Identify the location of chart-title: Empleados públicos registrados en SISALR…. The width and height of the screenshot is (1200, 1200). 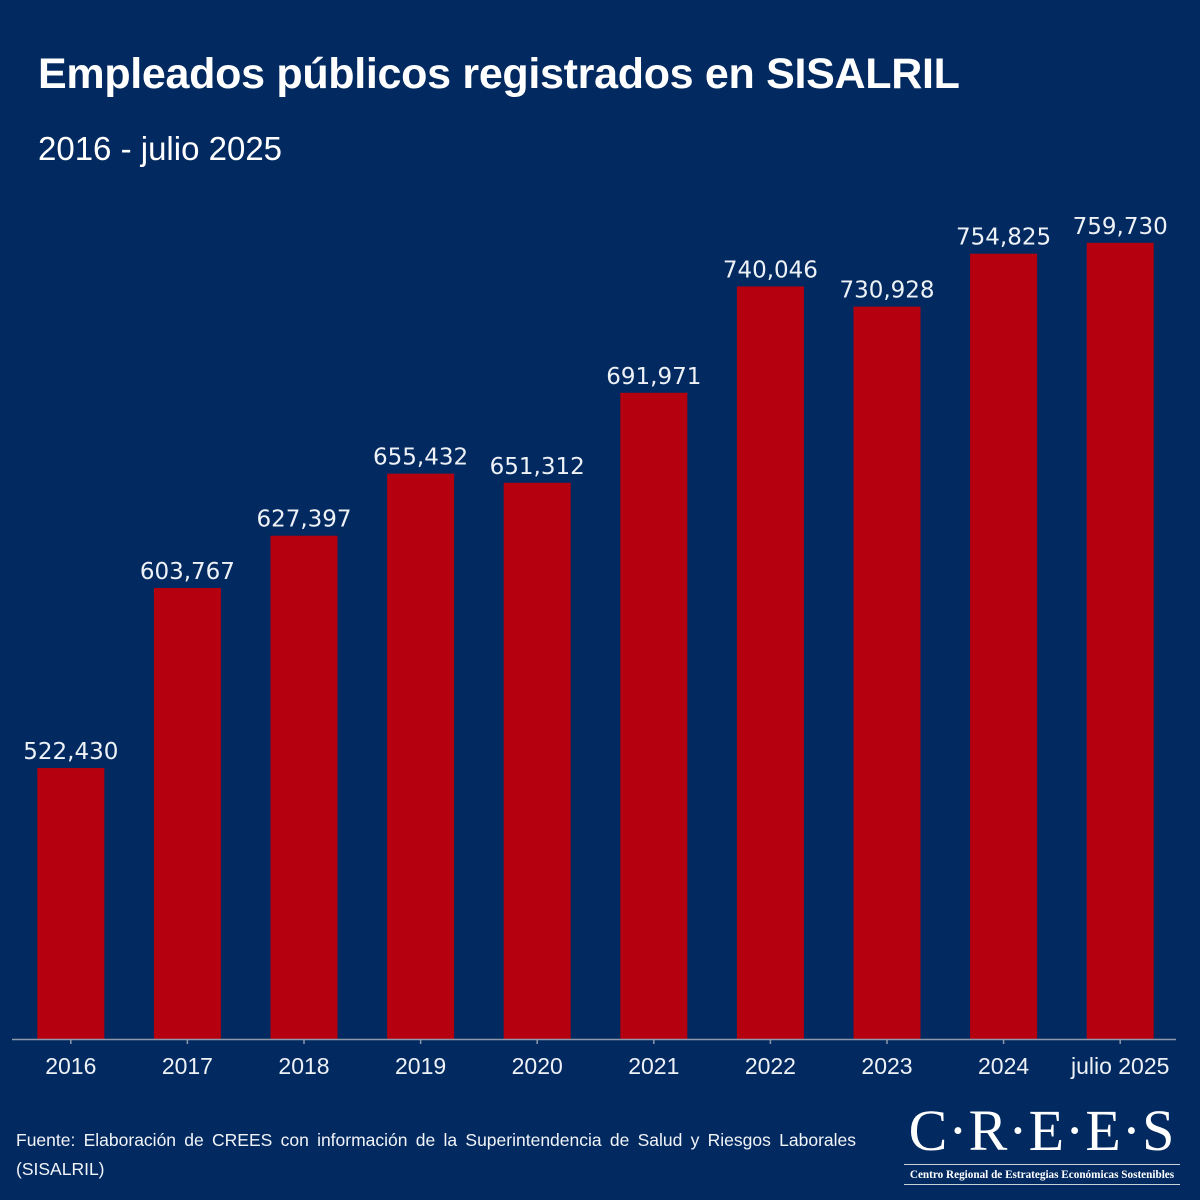
(499, 74).